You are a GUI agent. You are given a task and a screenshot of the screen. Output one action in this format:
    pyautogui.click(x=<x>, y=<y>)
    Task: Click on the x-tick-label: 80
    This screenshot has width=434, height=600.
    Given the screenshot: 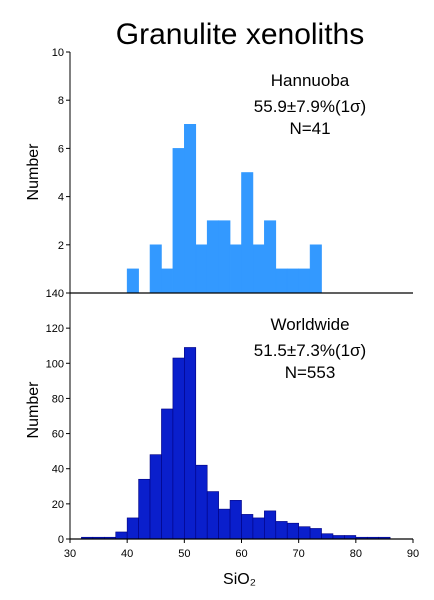 What is the action you would take?
    pyautogui.click(x=356, y=554)
    